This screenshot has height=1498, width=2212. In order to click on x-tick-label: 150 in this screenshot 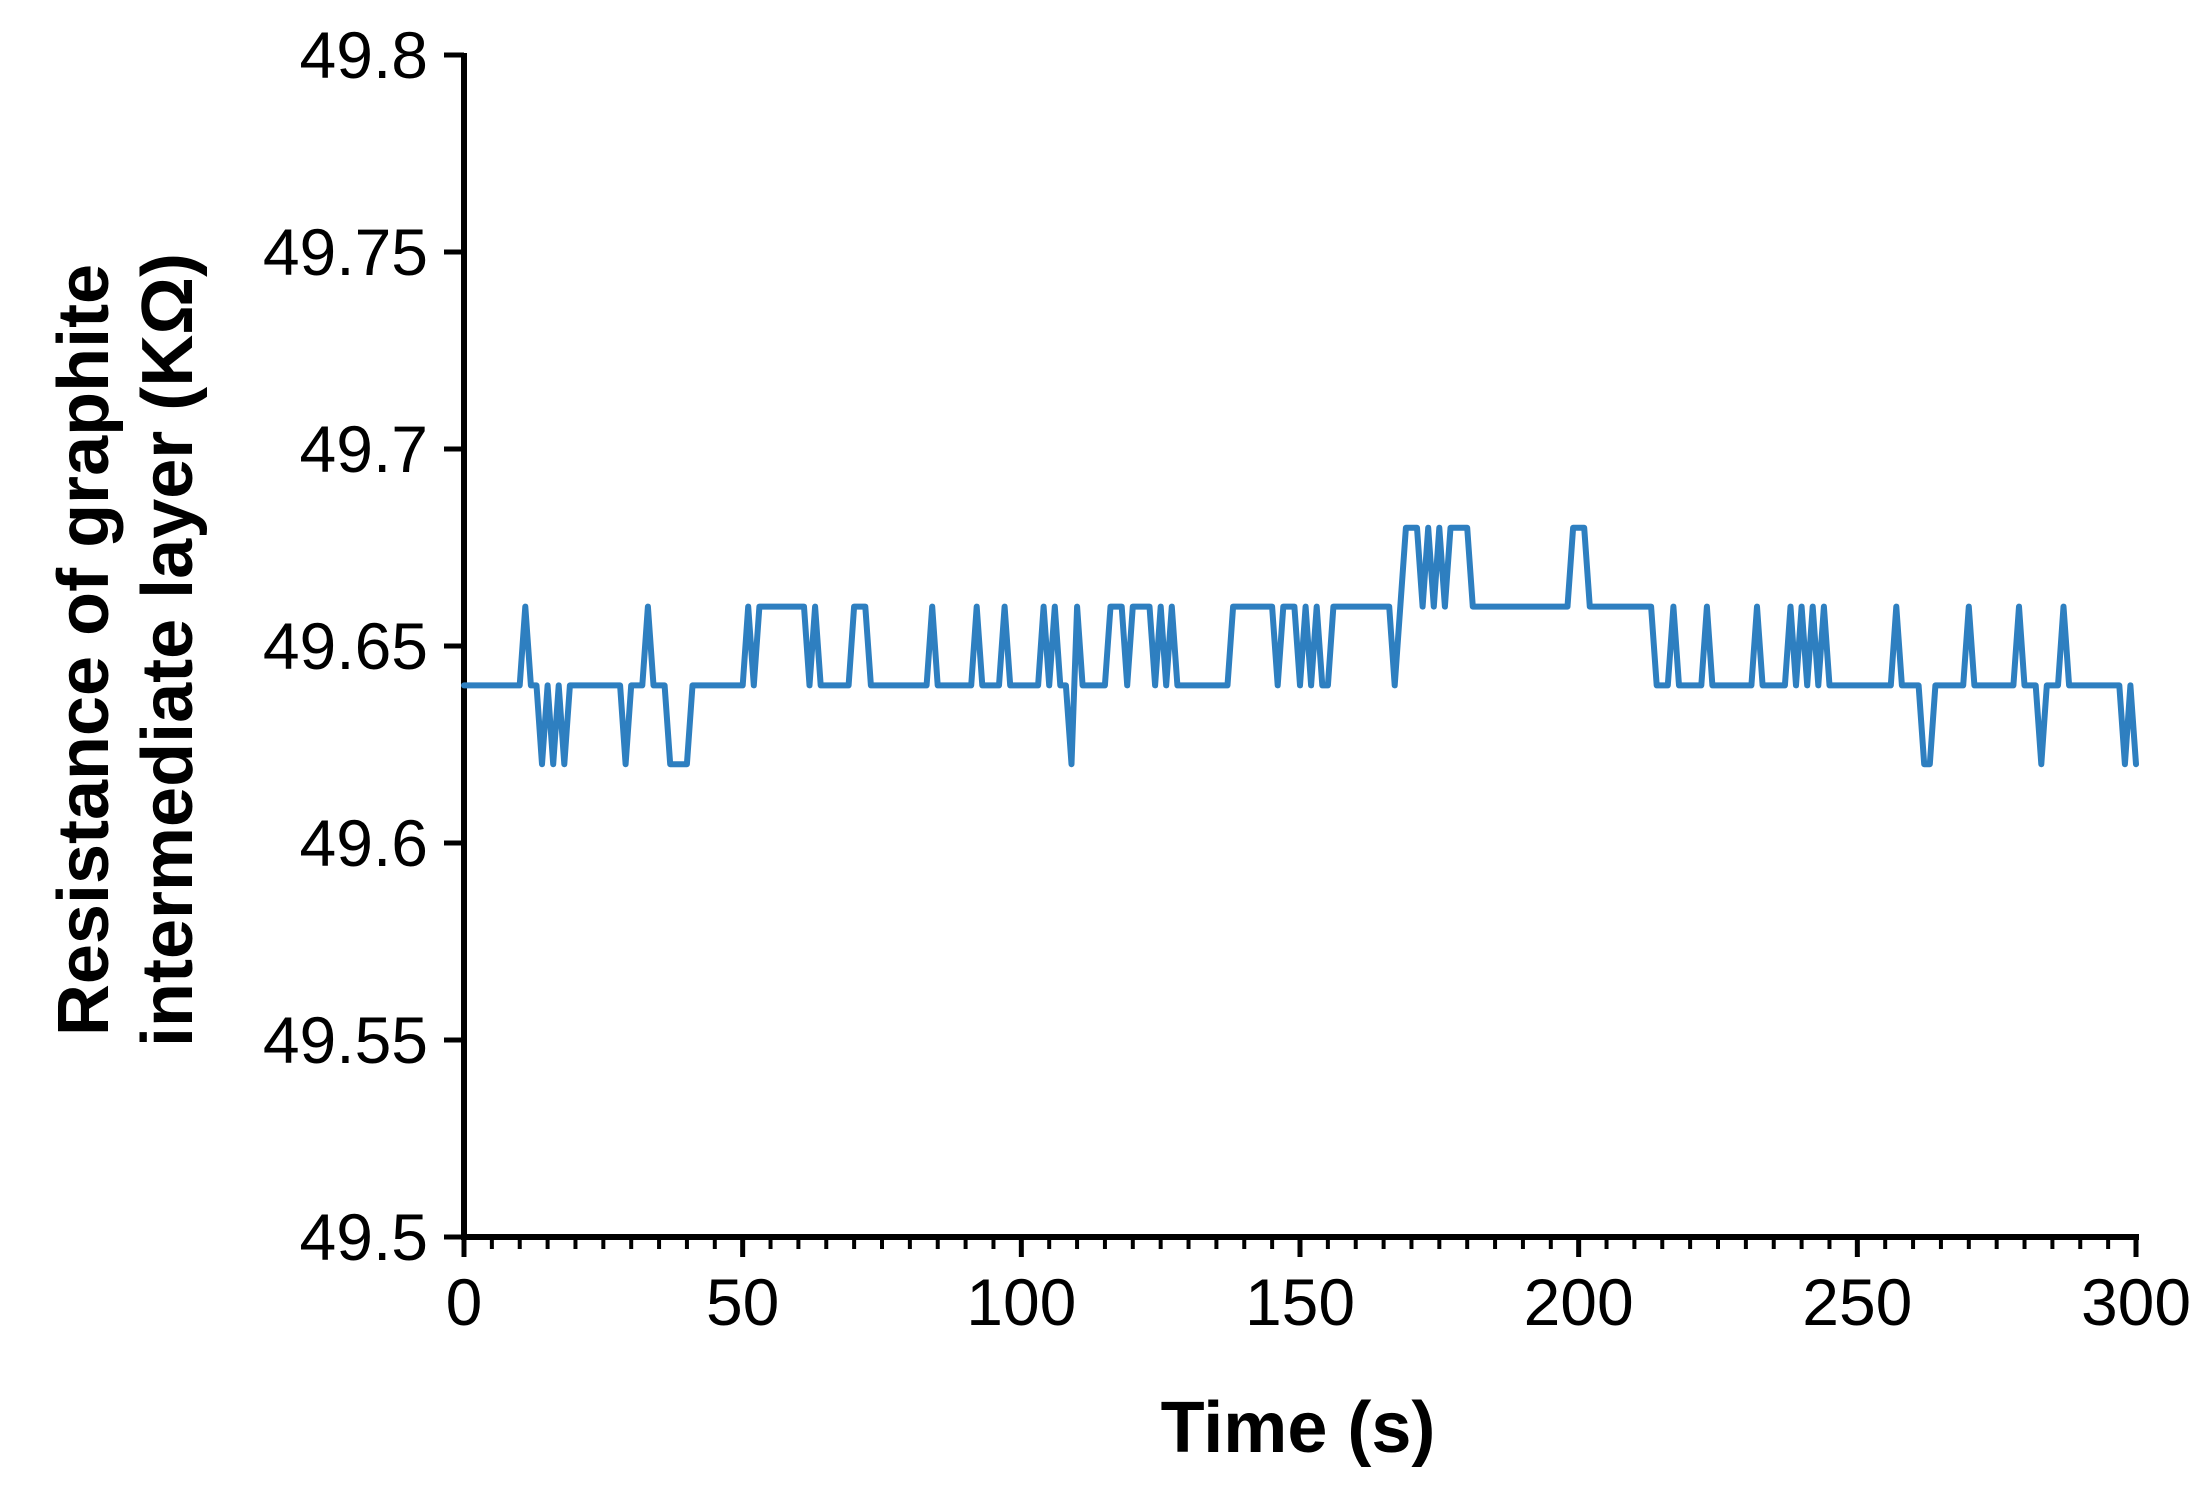, I will do `click(1300, 1302)`.